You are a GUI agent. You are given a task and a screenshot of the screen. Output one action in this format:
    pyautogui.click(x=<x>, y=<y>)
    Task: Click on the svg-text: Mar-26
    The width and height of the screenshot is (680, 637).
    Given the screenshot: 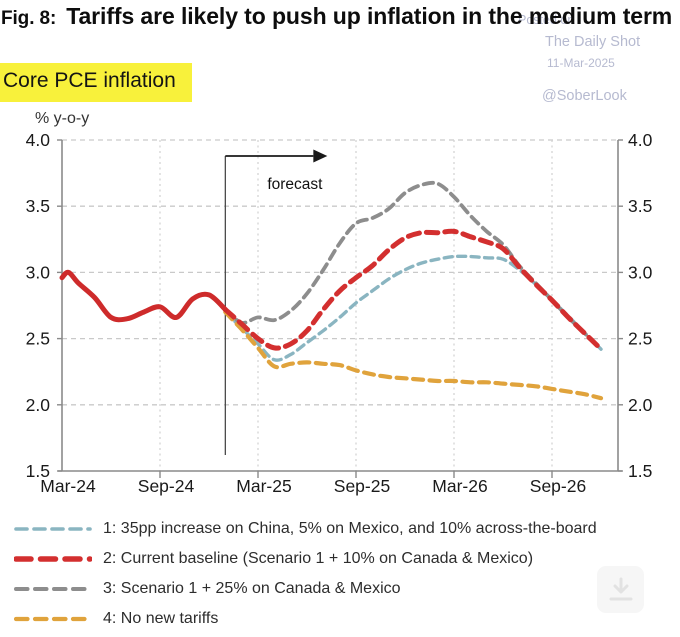 What is the action you would take?
    pyautogui.click(x=459, y=486)
    